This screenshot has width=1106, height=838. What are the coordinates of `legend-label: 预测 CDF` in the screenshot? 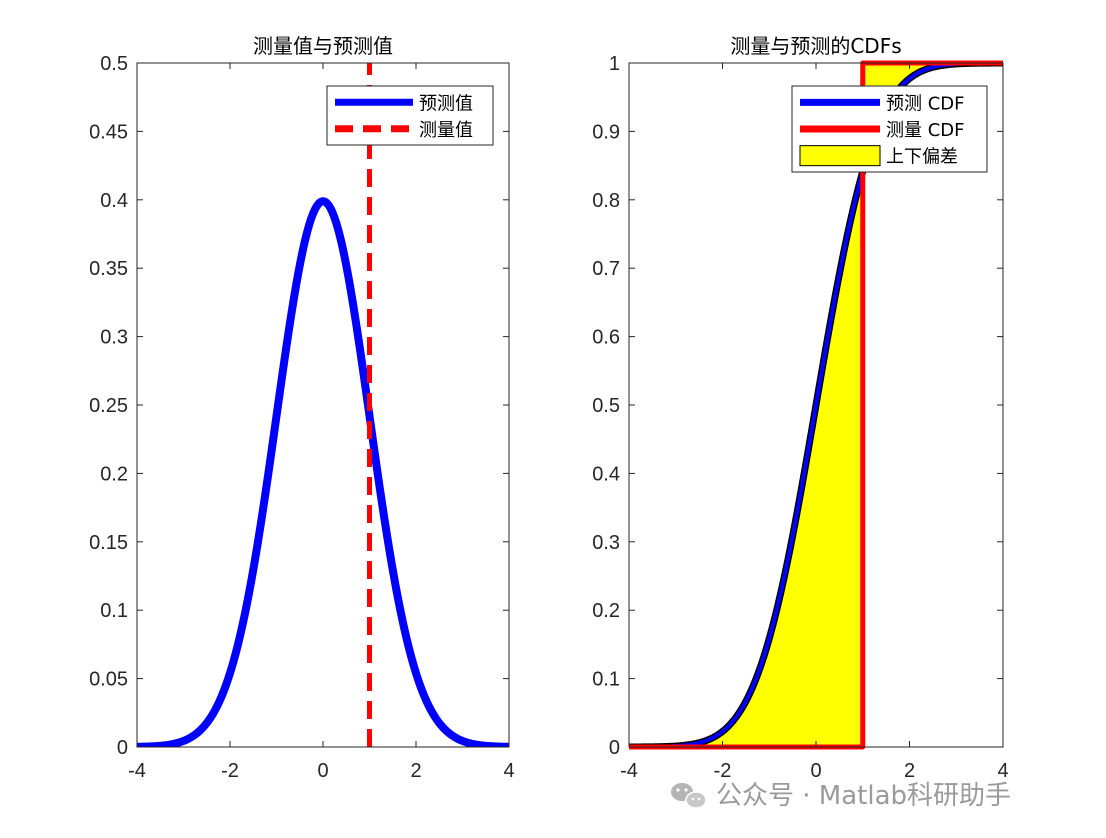 It's located at (925, 103).